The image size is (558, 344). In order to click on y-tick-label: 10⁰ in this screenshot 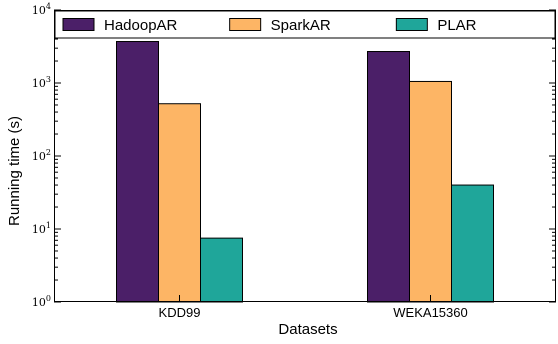, I will do `click(41, 301)`.